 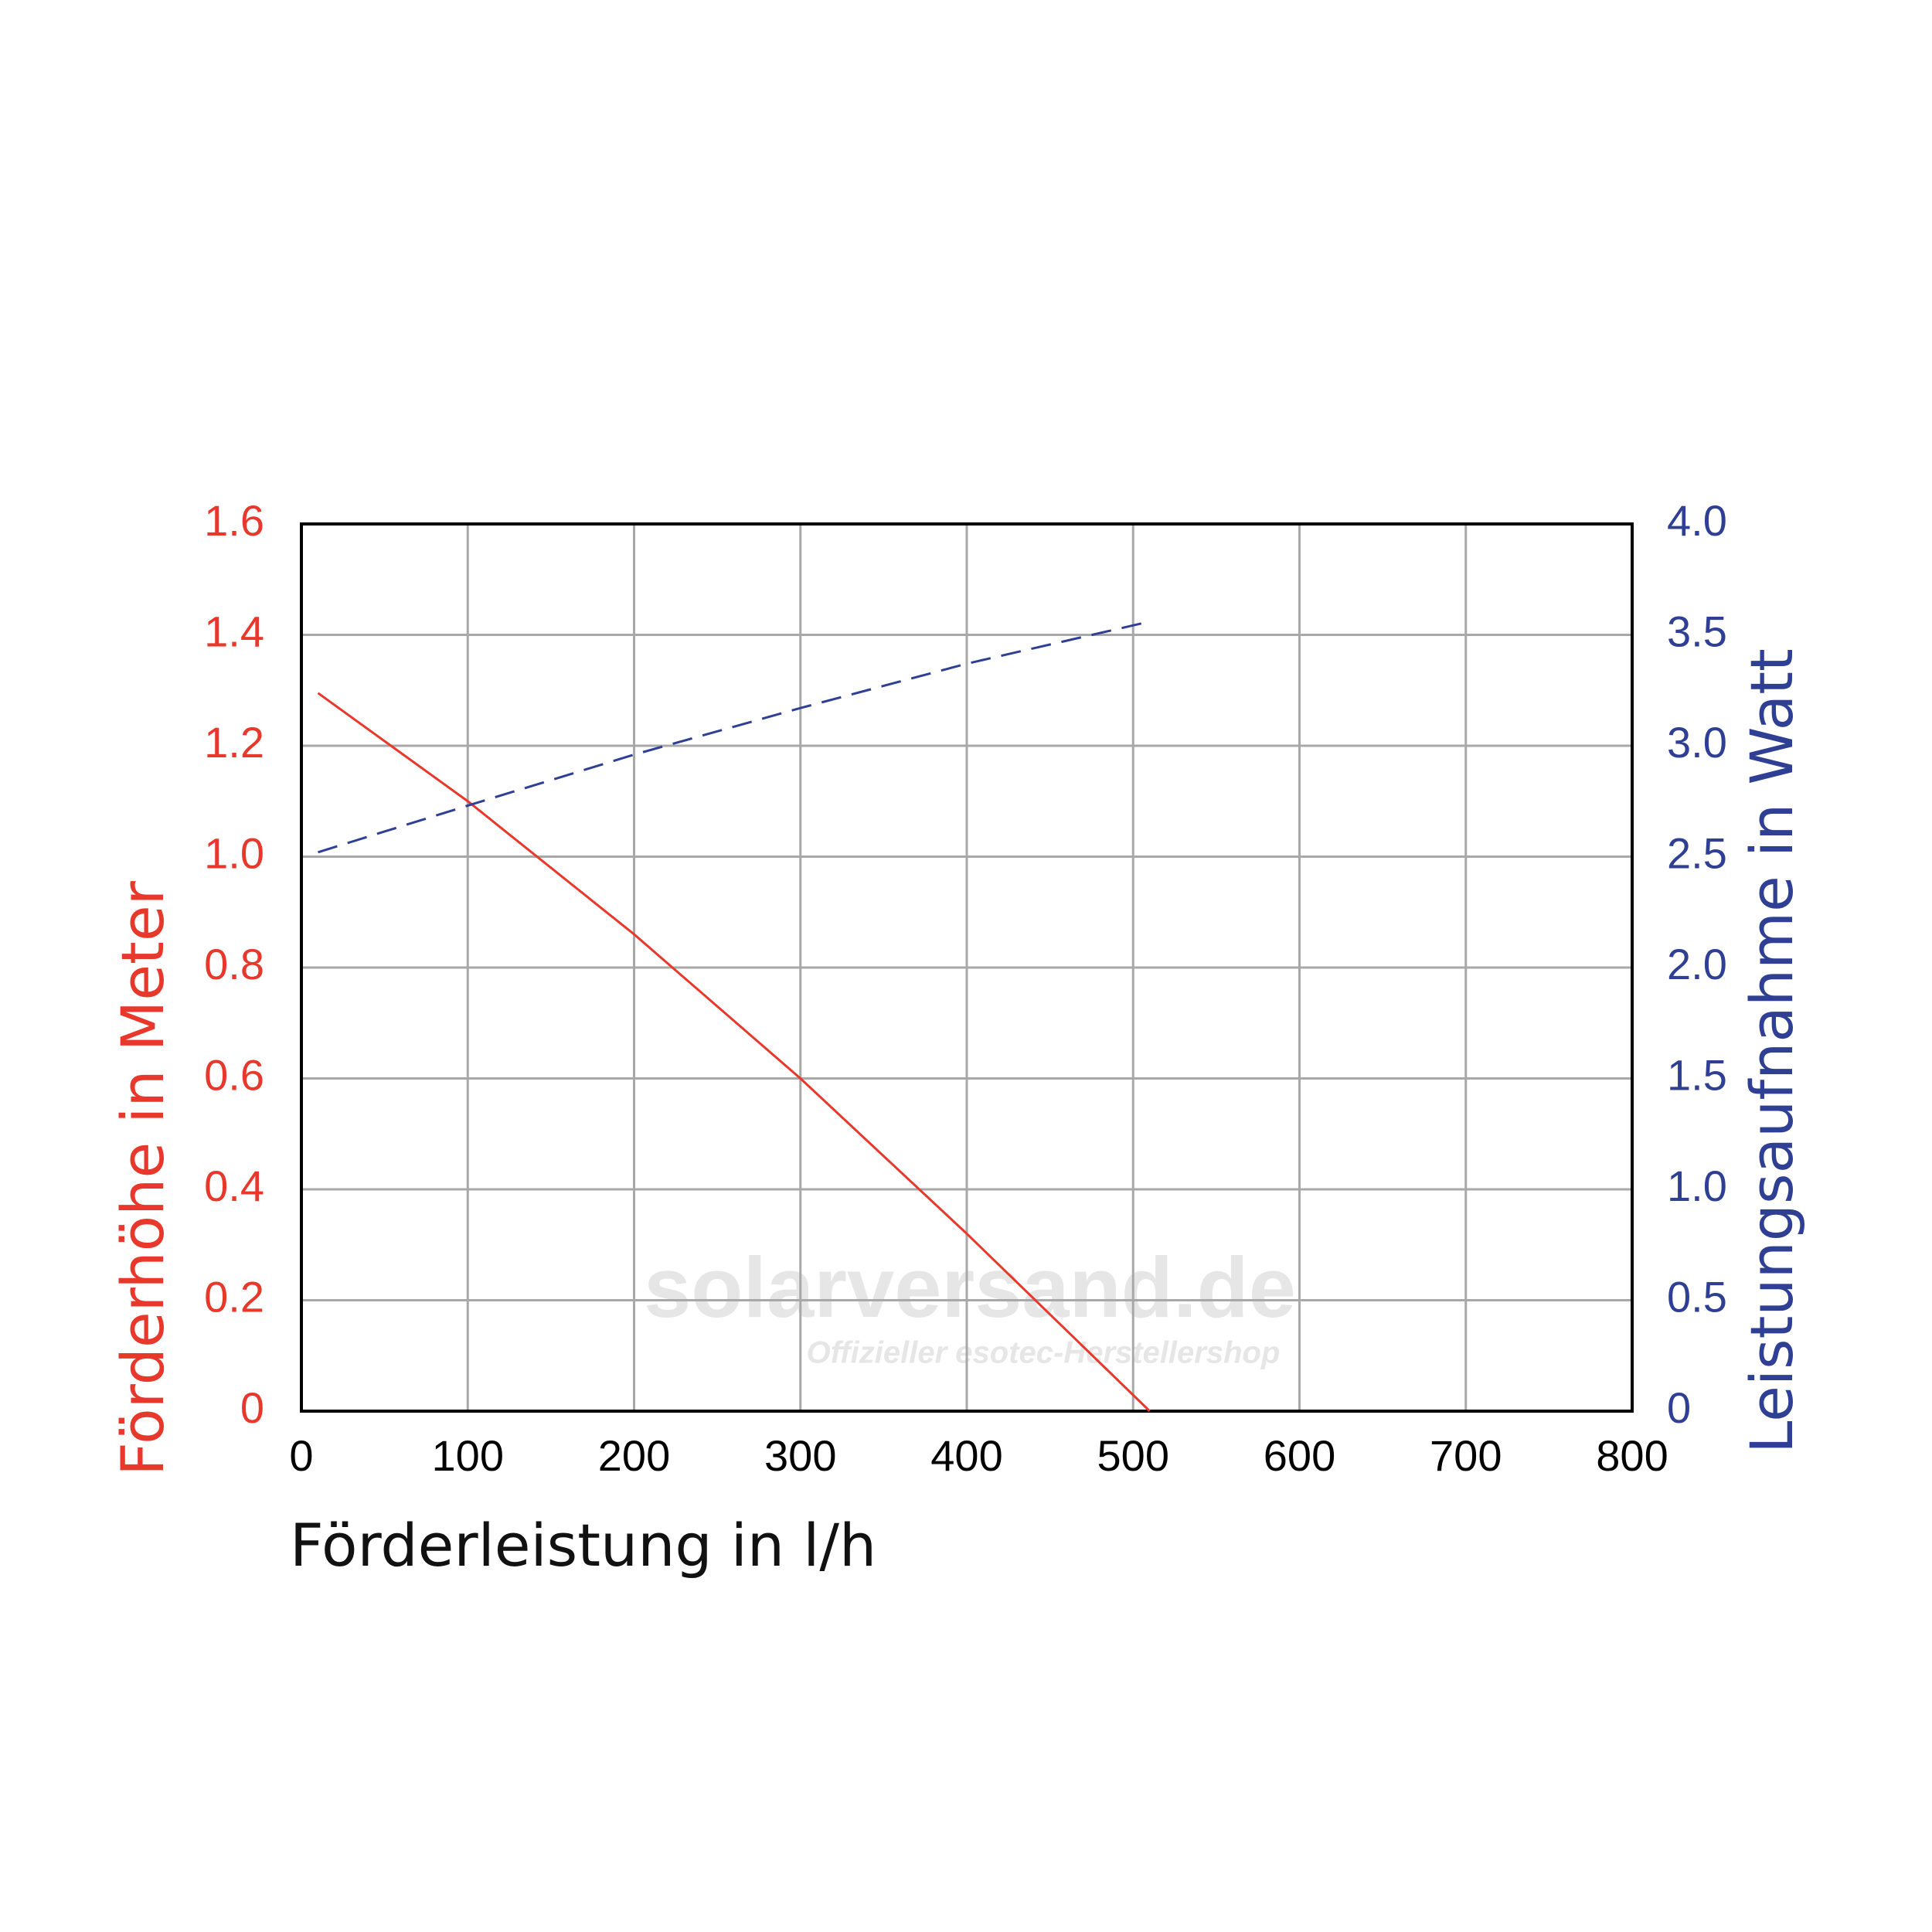 What do you see at coordinates (234, 1074) in the screenshot?
I see `y-tick-label: 0.6` at bounding box center [234, 1074].